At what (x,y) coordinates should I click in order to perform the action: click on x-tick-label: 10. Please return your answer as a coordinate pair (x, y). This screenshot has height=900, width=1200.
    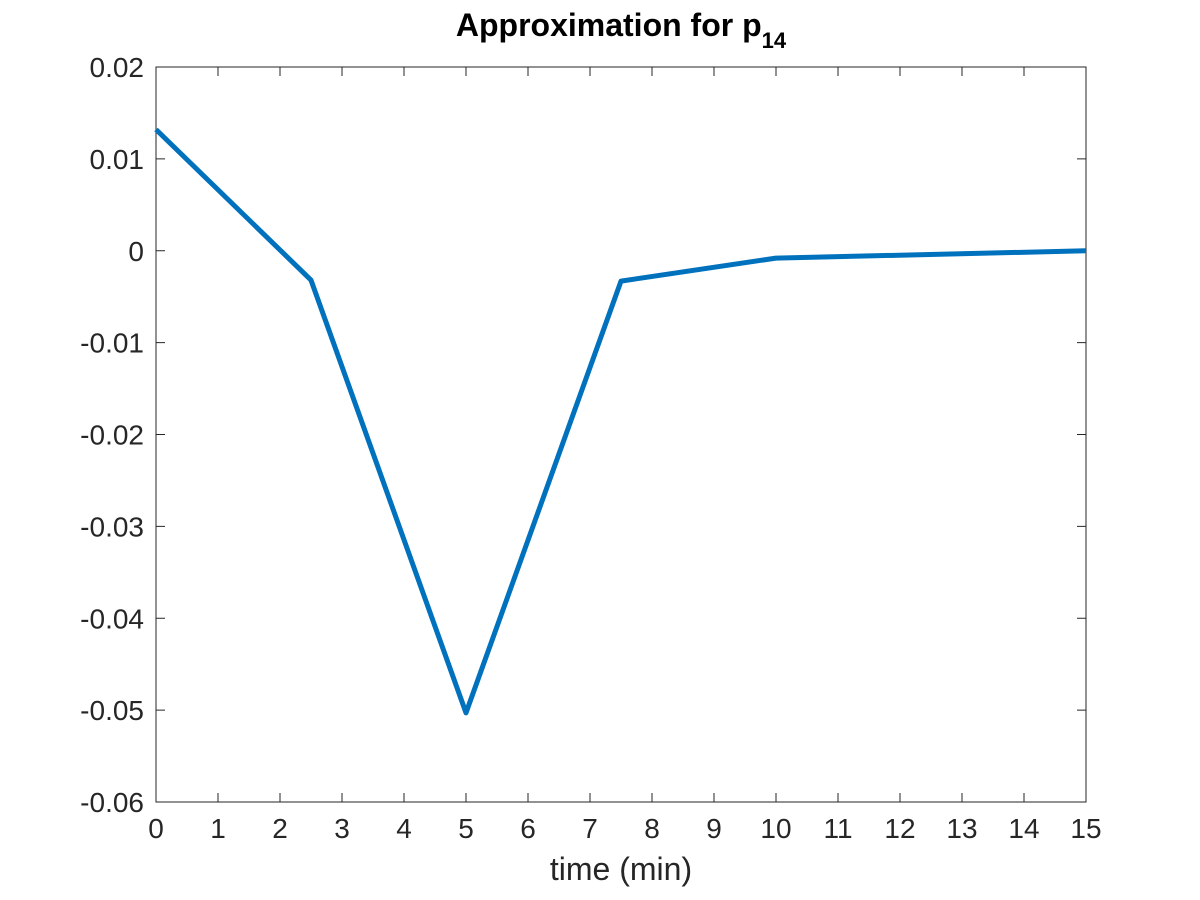
    Looking at the image, I should click on (775, 828).